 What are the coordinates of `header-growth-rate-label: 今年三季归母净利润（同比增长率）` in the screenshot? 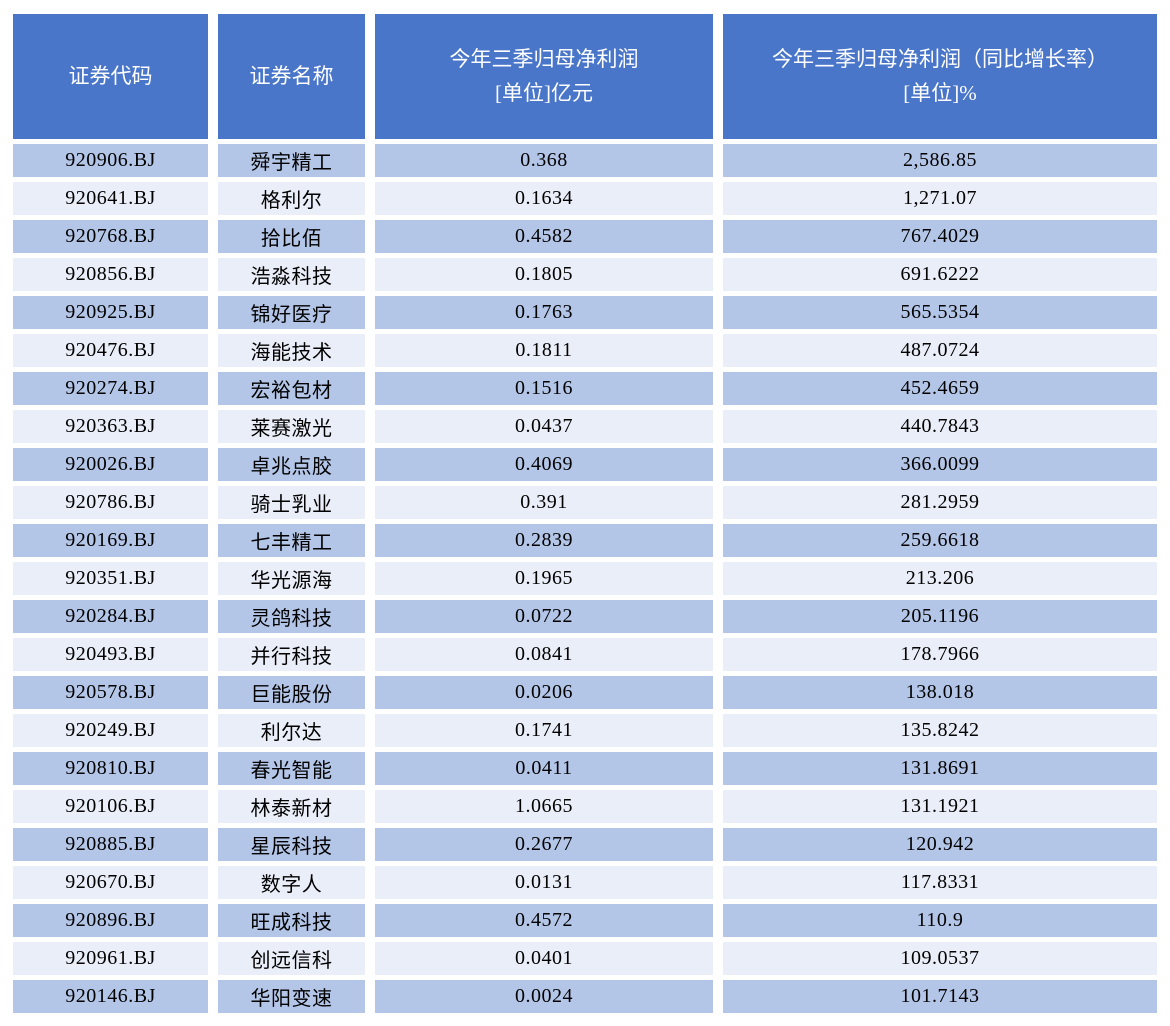 It's located at (940, 58).